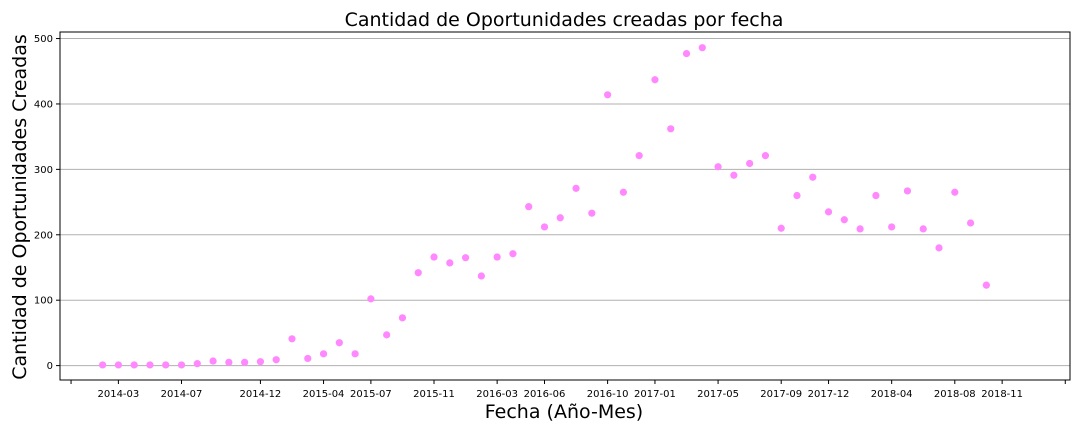  What do you see at coordinates (955, 394) in the screenshot?
I see `x-tick-label: 2018-08` at bounding box center [955, 394].